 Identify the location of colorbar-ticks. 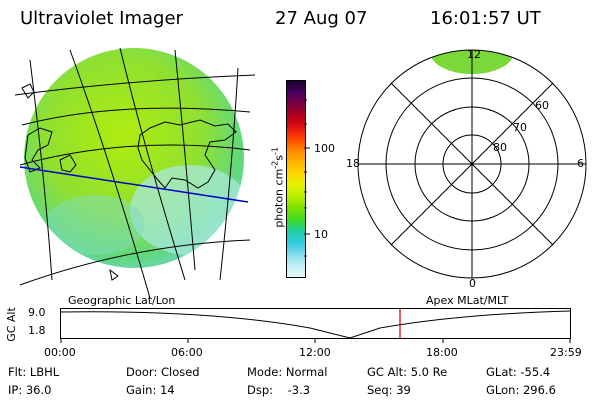
(307, 178).